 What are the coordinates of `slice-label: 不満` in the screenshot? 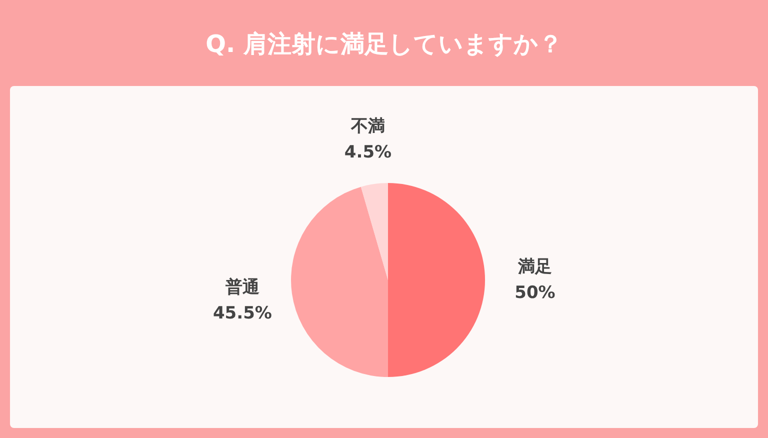 It's located at (367, 126).